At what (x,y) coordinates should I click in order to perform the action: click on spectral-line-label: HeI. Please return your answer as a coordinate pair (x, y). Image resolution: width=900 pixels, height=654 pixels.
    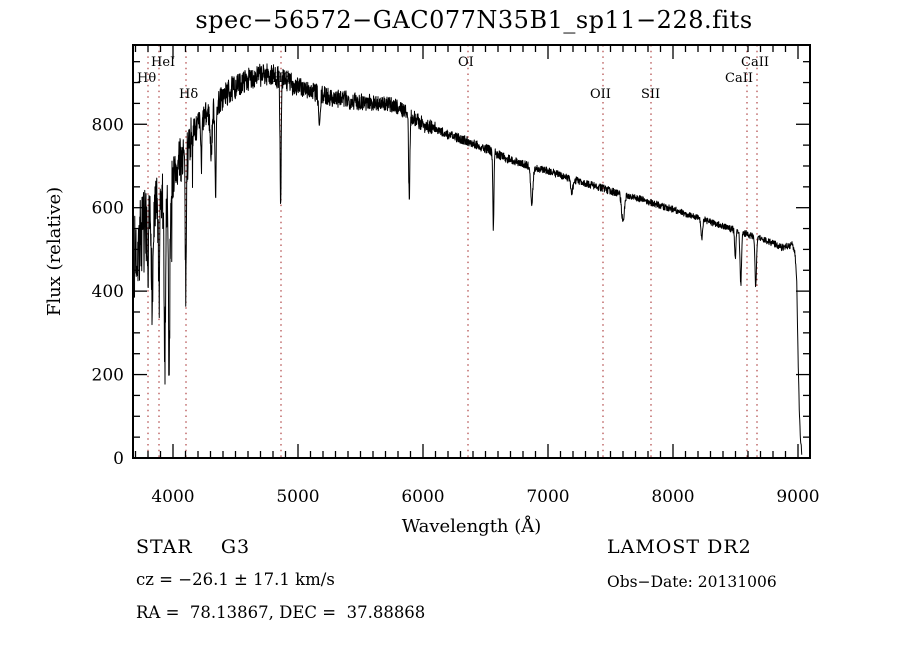
    Looking at the image, I should click on (163, 62).